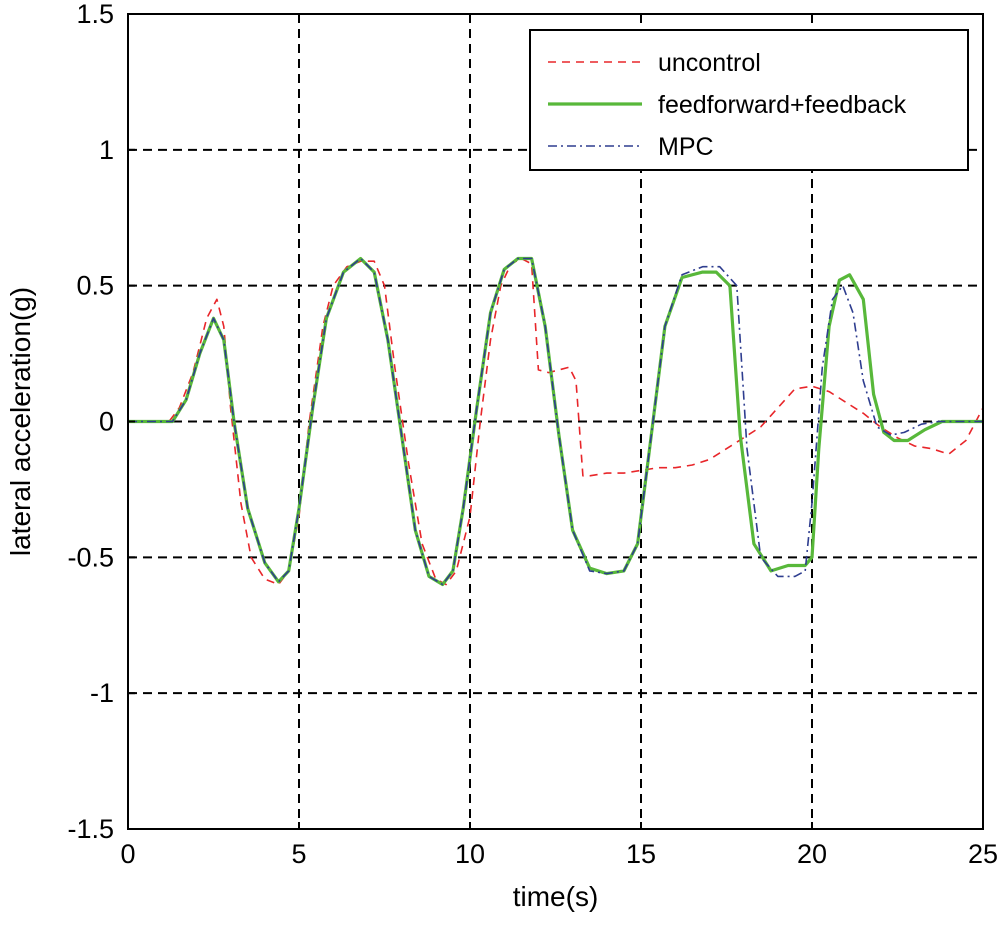 The image size is (1002, 933). I want to click on y-tick-label: 1, so click(106, 150).